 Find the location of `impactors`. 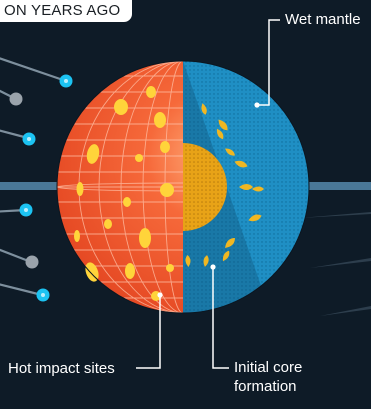

impactors is located at coordinates (36, 179).